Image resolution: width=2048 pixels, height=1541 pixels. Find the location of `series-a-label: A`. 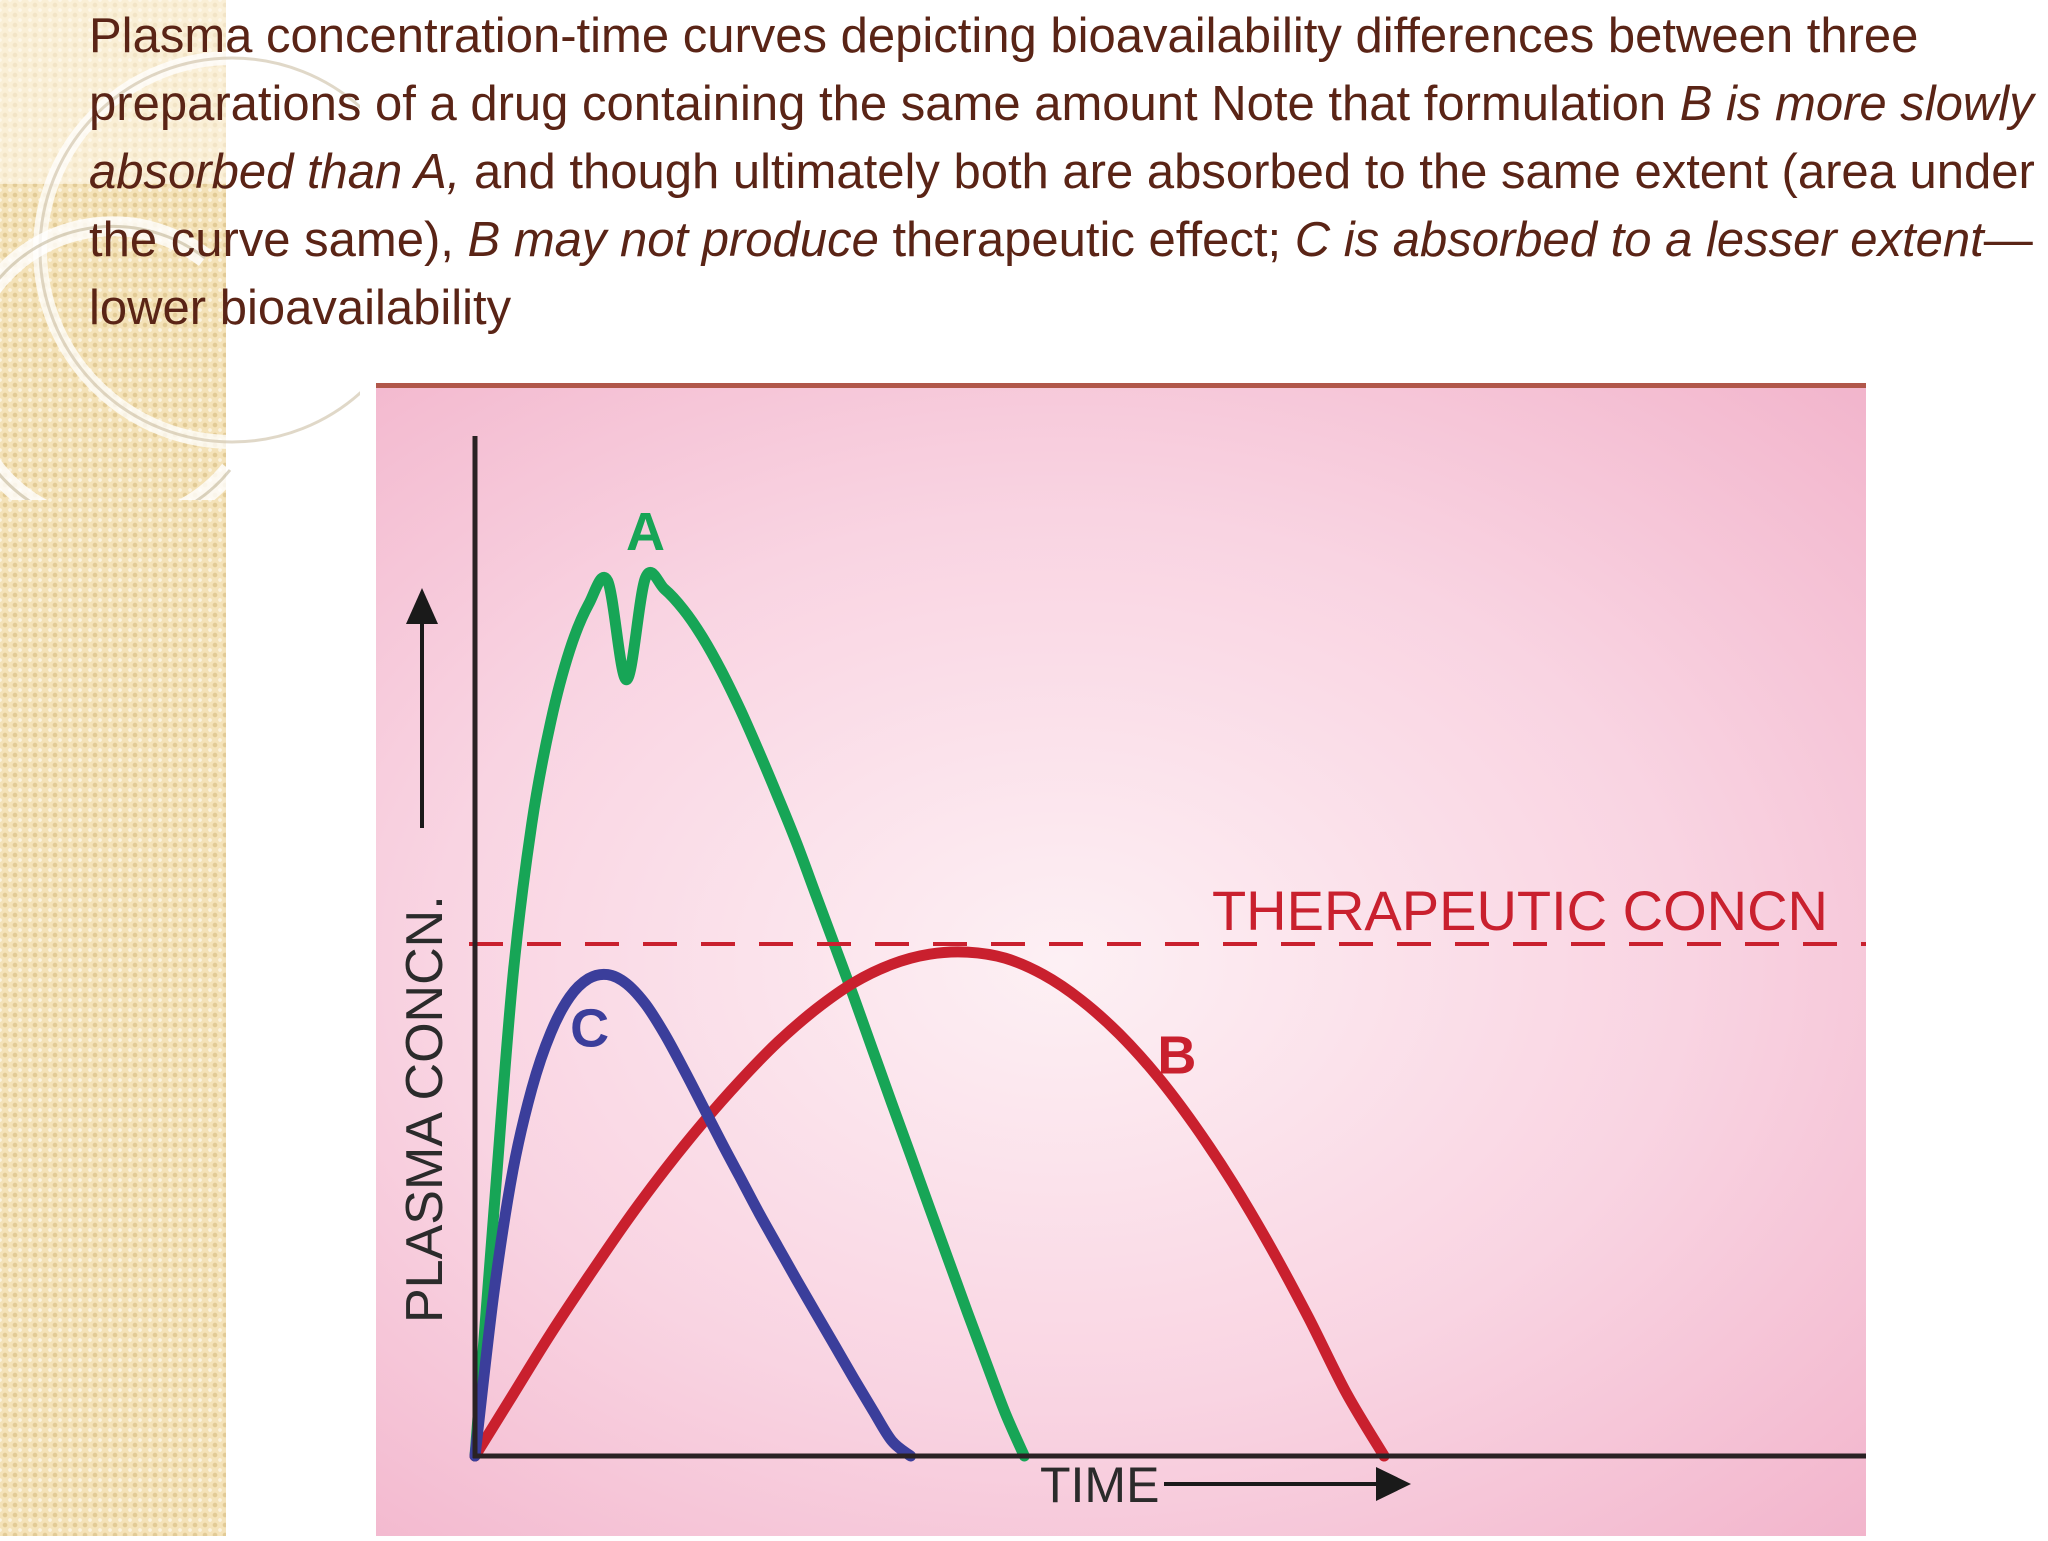

series-a-label: A is located at coordinates (645, 532).